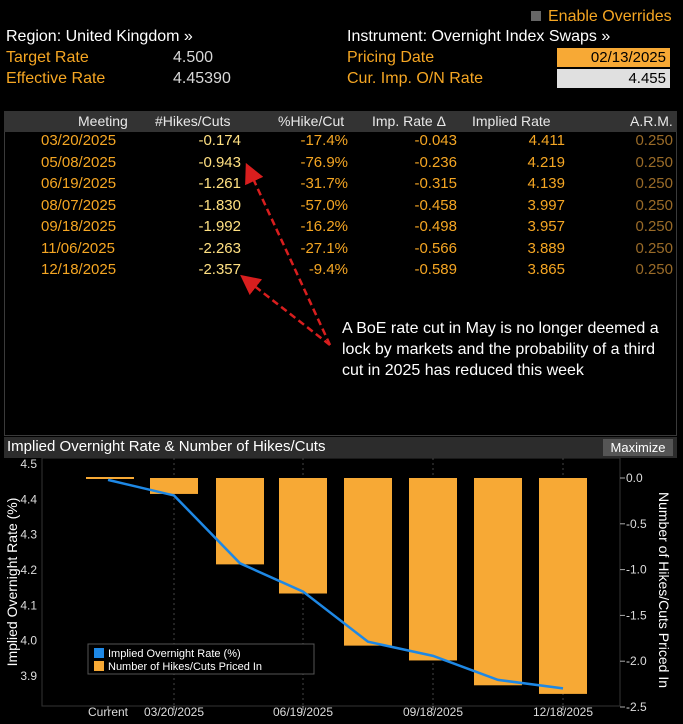 The width and height of the screenshot is (683, 724). What do you see at coordinates (324, 162) in the screenshot?
I see `row-pct: -76.9%` at bounding box center [324, 162].